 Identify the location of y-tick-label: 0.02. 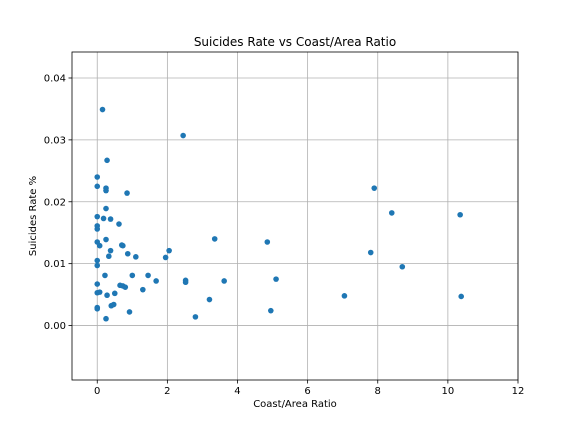
(55, 202).